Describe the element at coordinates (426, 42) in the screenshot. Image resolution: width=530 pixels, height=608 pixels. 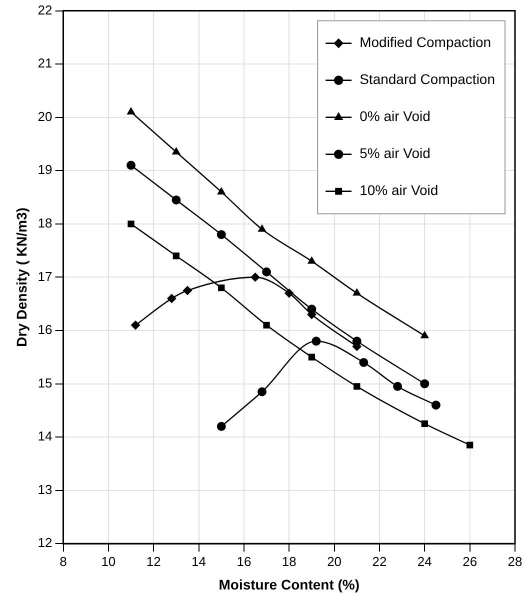
I see `legend-label: Modified Compaction` at that location.